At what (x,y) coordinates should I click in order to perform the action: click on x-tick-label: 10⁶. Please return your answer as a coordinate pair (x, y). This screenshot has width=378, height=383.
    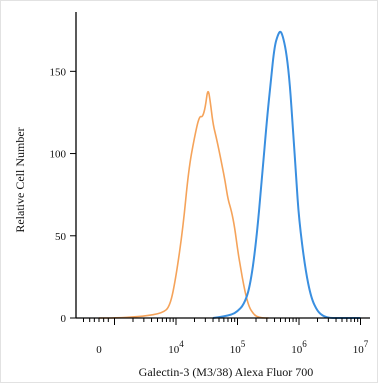
    Looking at the image, I should click on (299, 347).